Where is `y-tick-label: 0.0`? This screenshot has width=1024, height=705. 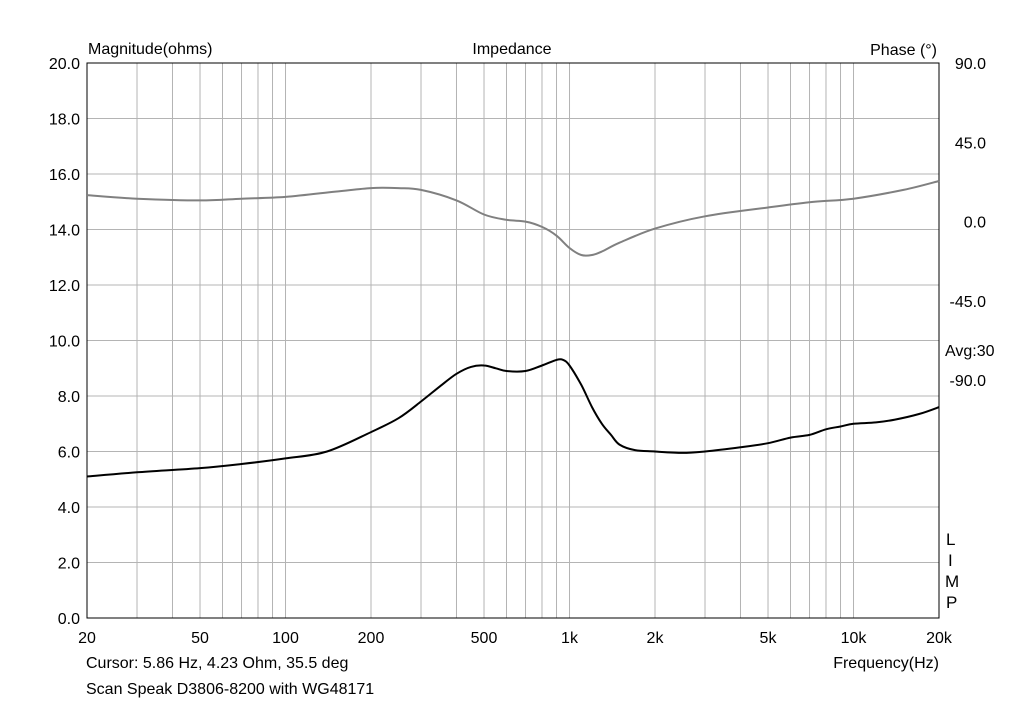
y-tick-label: 0.0 is located at coordinates (69, 619).